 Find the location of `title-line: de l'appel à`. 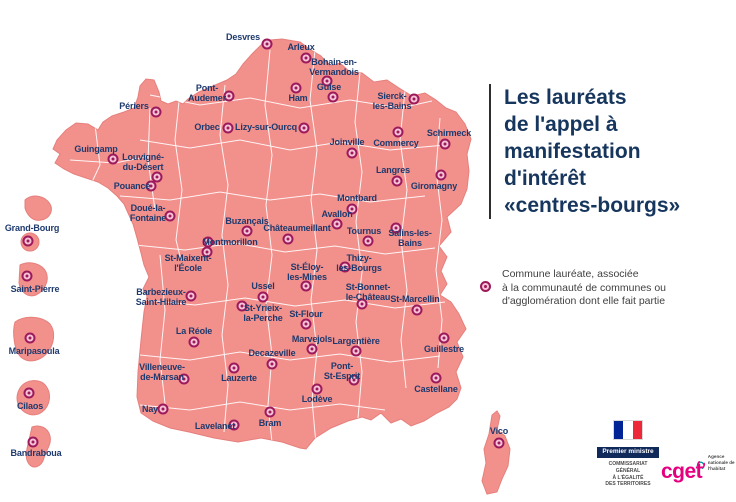

title-line: de l'appel à is located at coordinates (561, 124).